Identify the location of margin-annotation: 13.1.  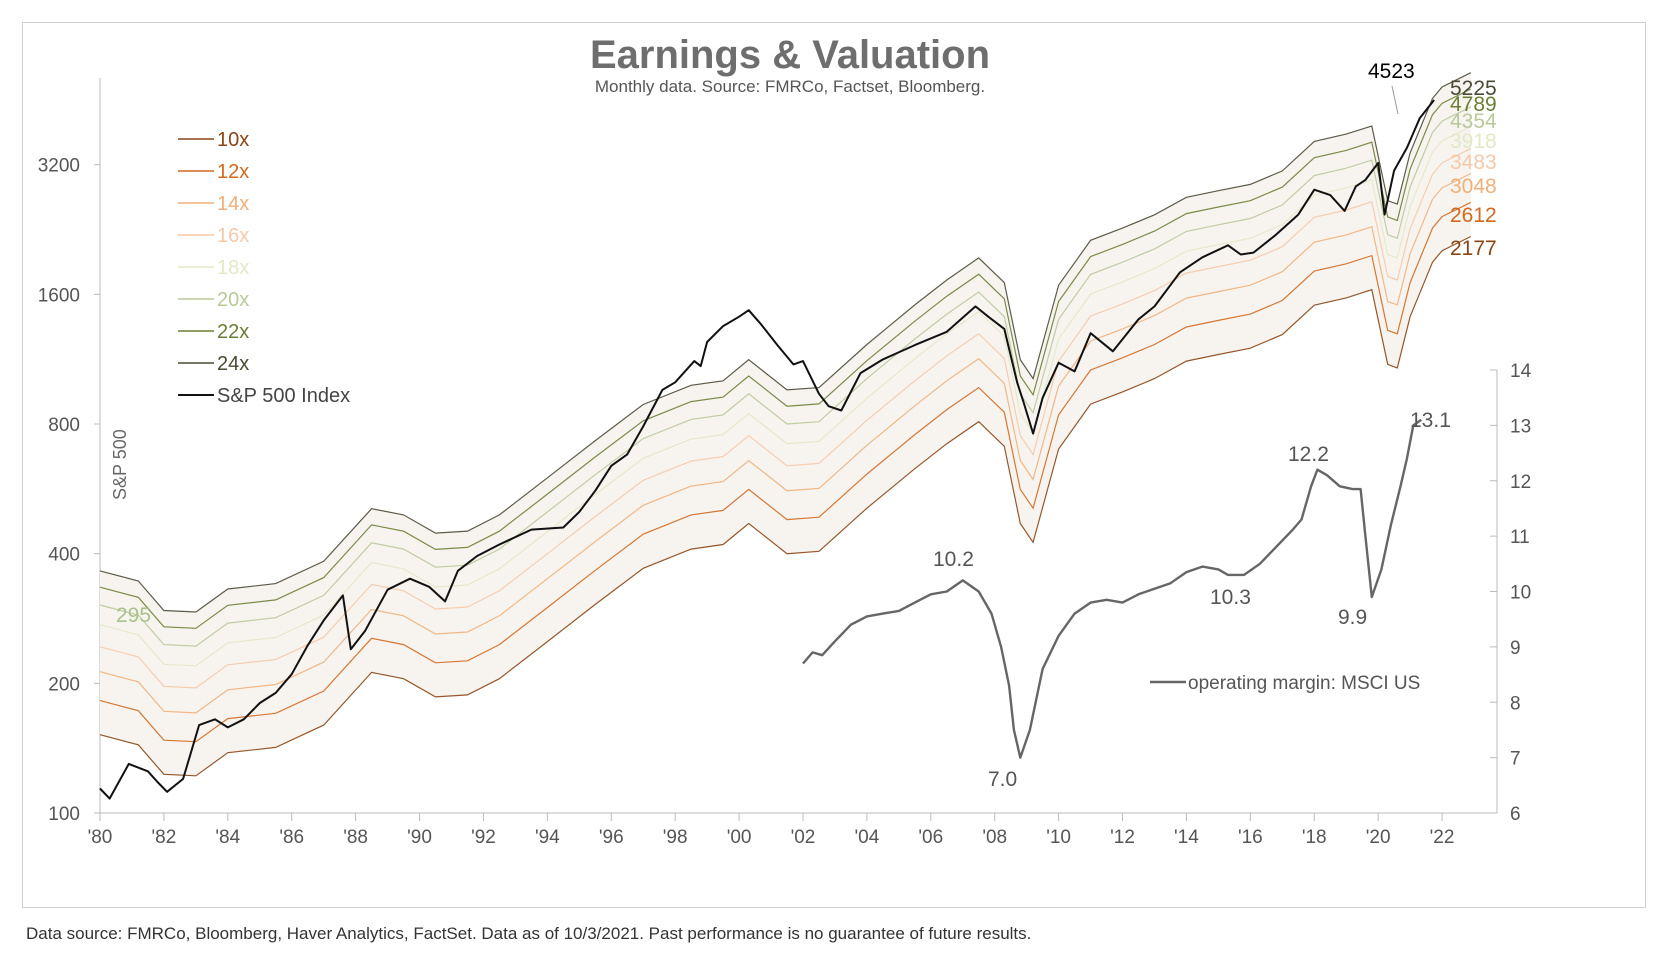
(1430, 420).